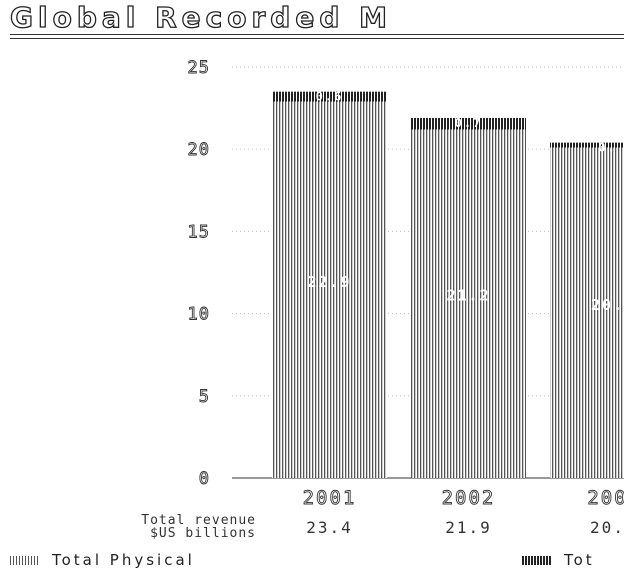  Describe the element at coordinates (199, 315) in the screenshot. I see `y-tick-label: 10` at that location.